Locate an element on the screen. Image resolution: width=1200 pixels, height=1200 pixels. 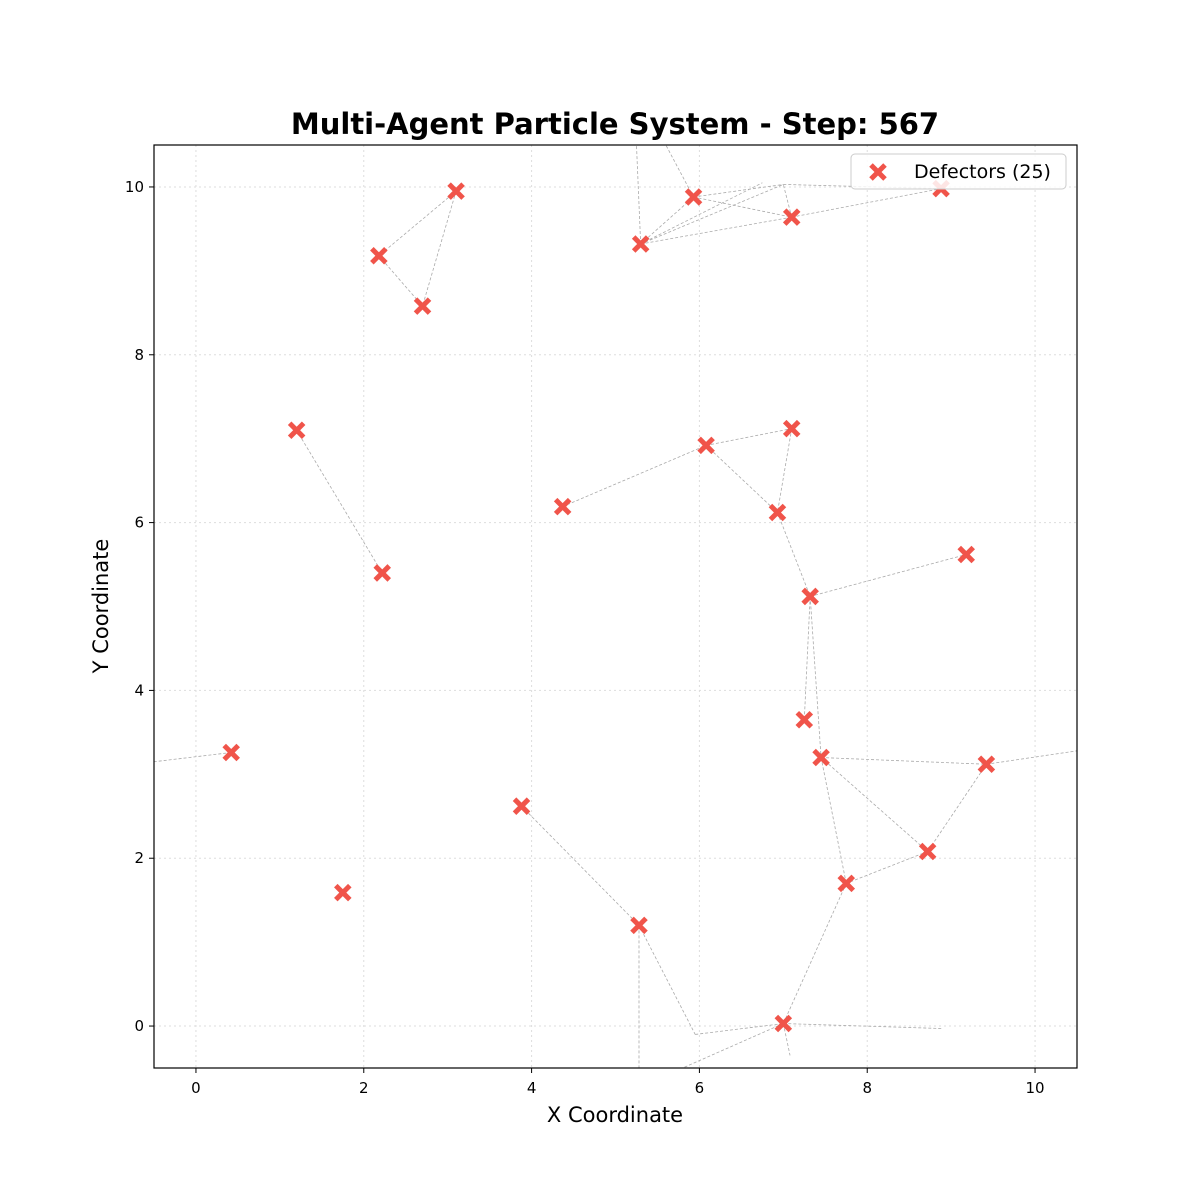
y-tick-label: 10 is located at coordinates (134, 187).